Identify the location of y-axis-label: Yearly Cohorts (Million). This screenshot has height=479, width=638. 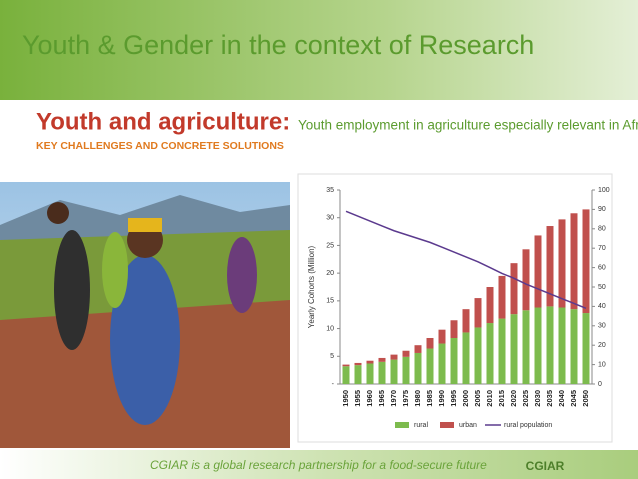
(311, 286).